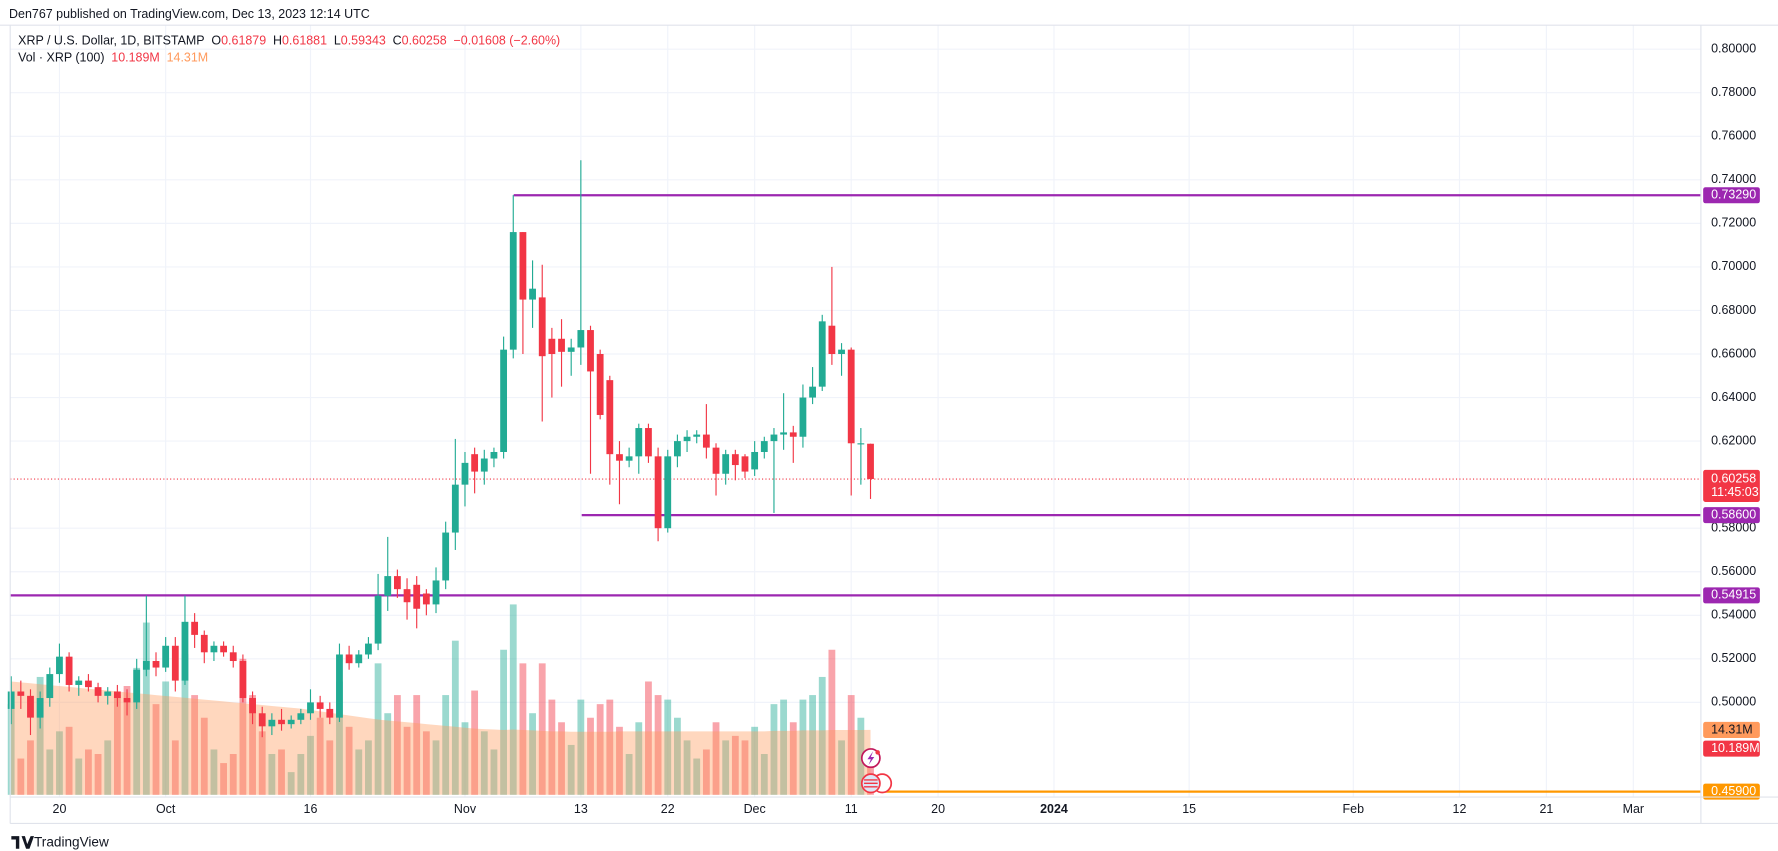  I want to click on y-tick-label: 0.74000, so click(1733, 179).